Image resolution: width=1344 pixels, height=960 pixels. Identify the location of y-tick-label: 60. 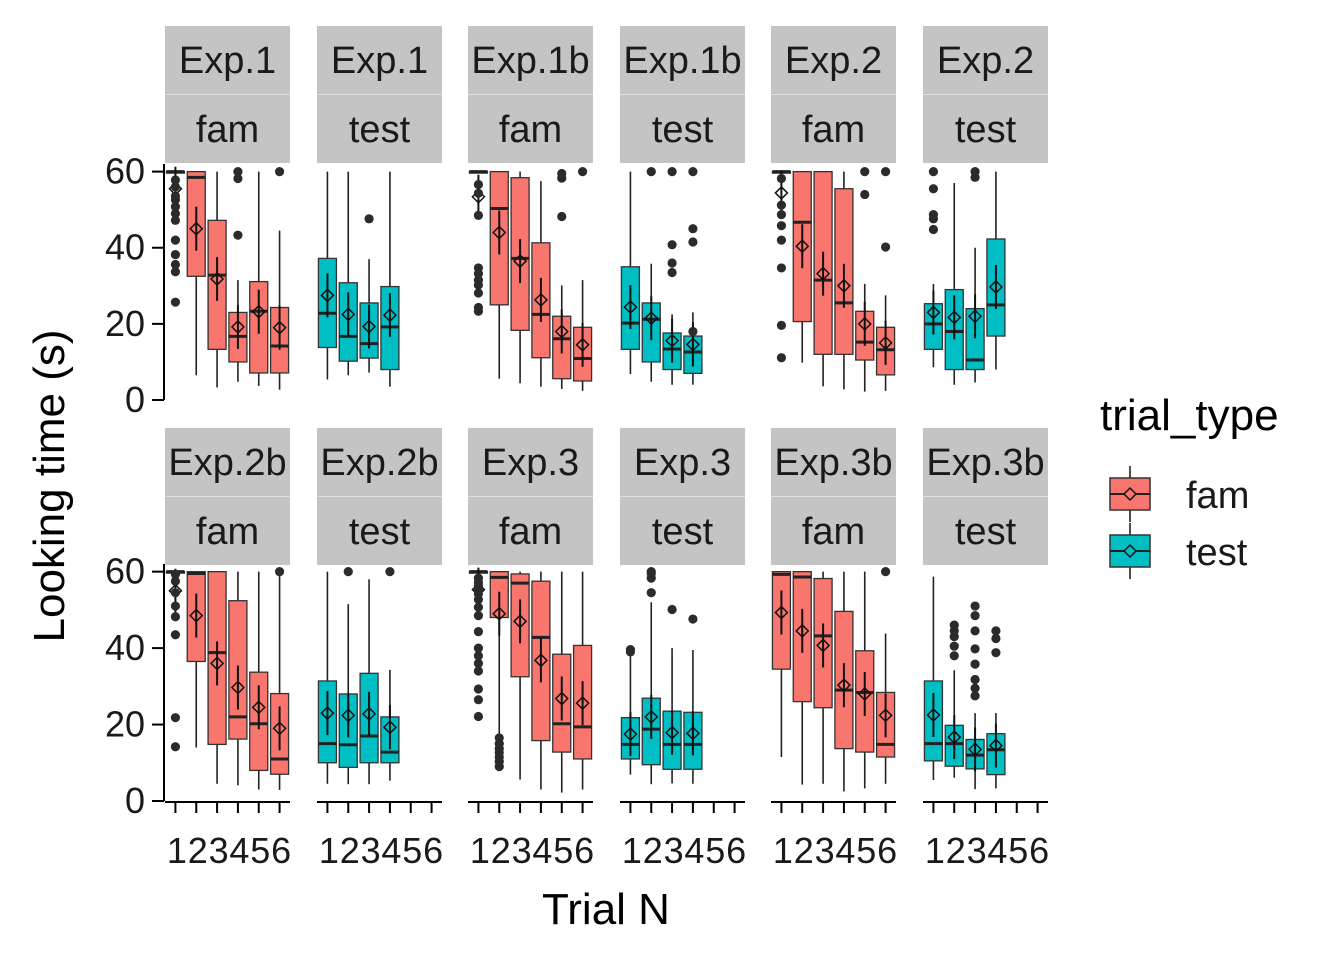
(125, 571).